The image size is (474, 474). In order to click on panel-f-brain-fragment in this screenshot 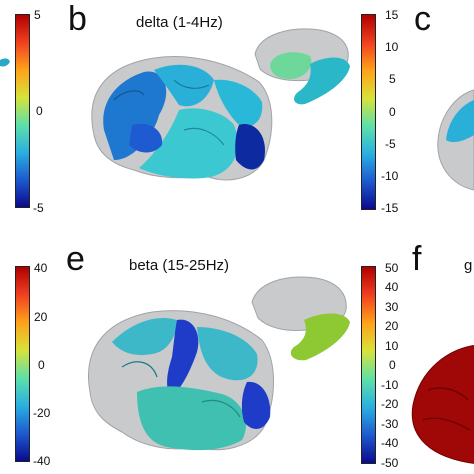, I will do `click(442, 404)`.